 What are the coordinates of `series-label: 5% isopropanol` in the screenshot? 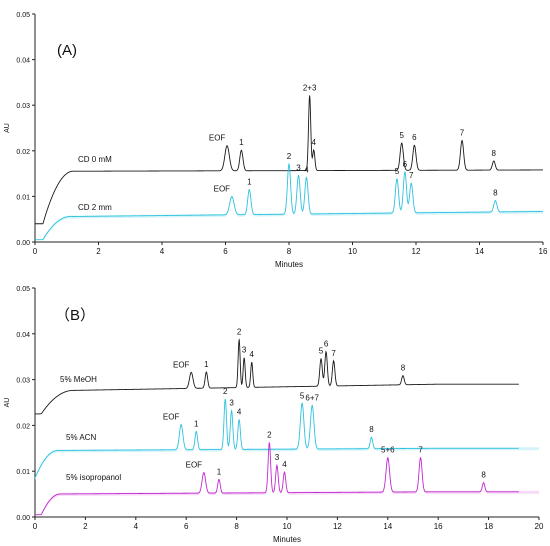 It's located at (93, 477).